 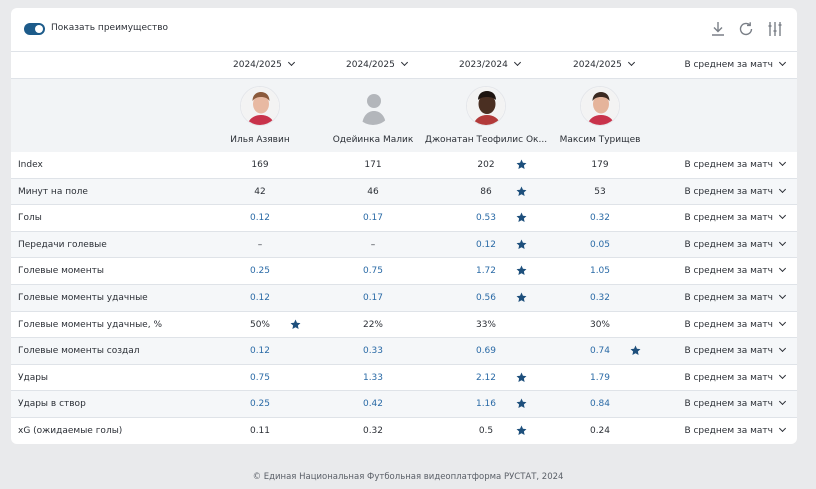 What do you see at coordinates (372, 324) in the screenshot?
I see `metric-value: 22%` at bounding box center [372, 324].